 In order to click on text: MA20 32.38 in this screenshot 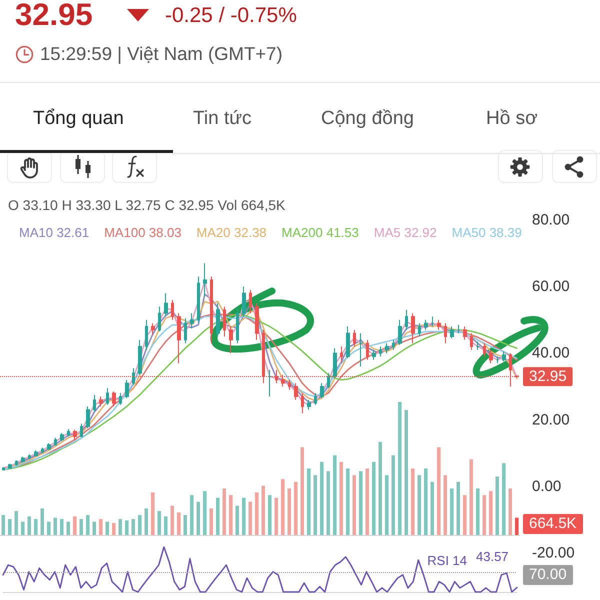, I will do `click(231, 232)`.